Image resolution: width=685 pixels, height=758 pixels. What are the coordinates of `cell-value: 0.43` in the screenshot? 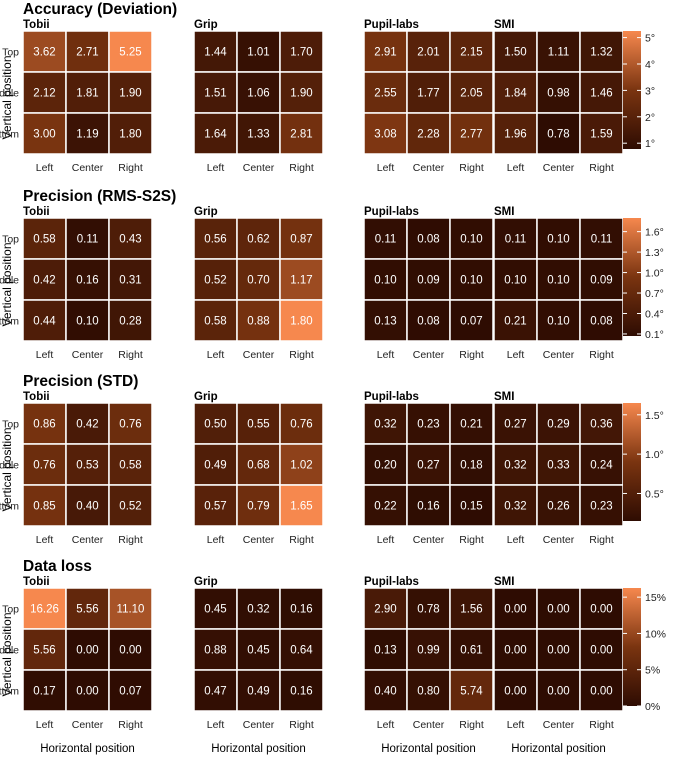 It's located at (130, 240).